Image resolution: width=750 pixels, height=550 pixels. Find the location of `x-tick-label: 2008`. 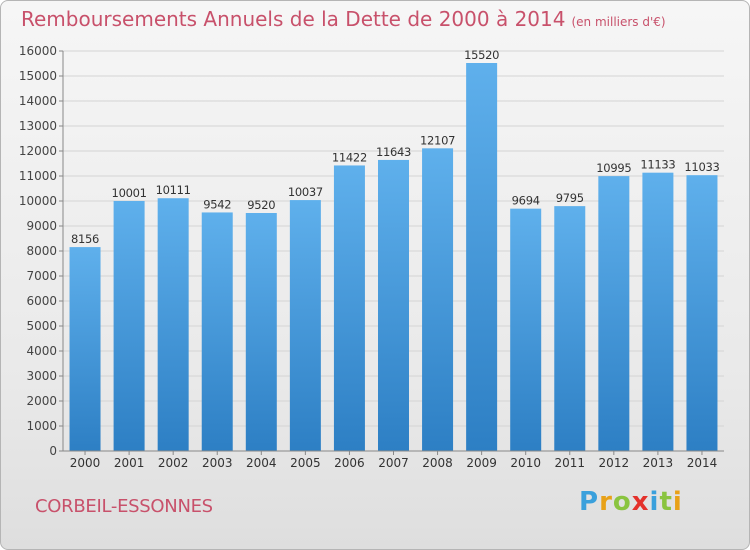

x-tick-label: 2008 is located at coordinates (437, 463).